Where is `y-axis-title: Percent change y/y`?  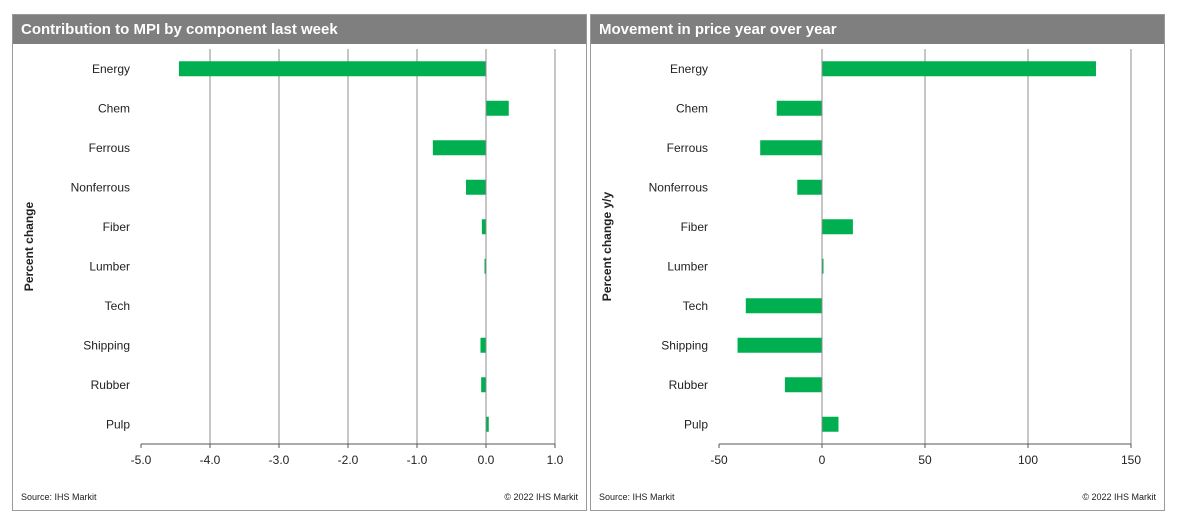 y-axis-title: Percent change y/y is located at coordinates (607, 246).